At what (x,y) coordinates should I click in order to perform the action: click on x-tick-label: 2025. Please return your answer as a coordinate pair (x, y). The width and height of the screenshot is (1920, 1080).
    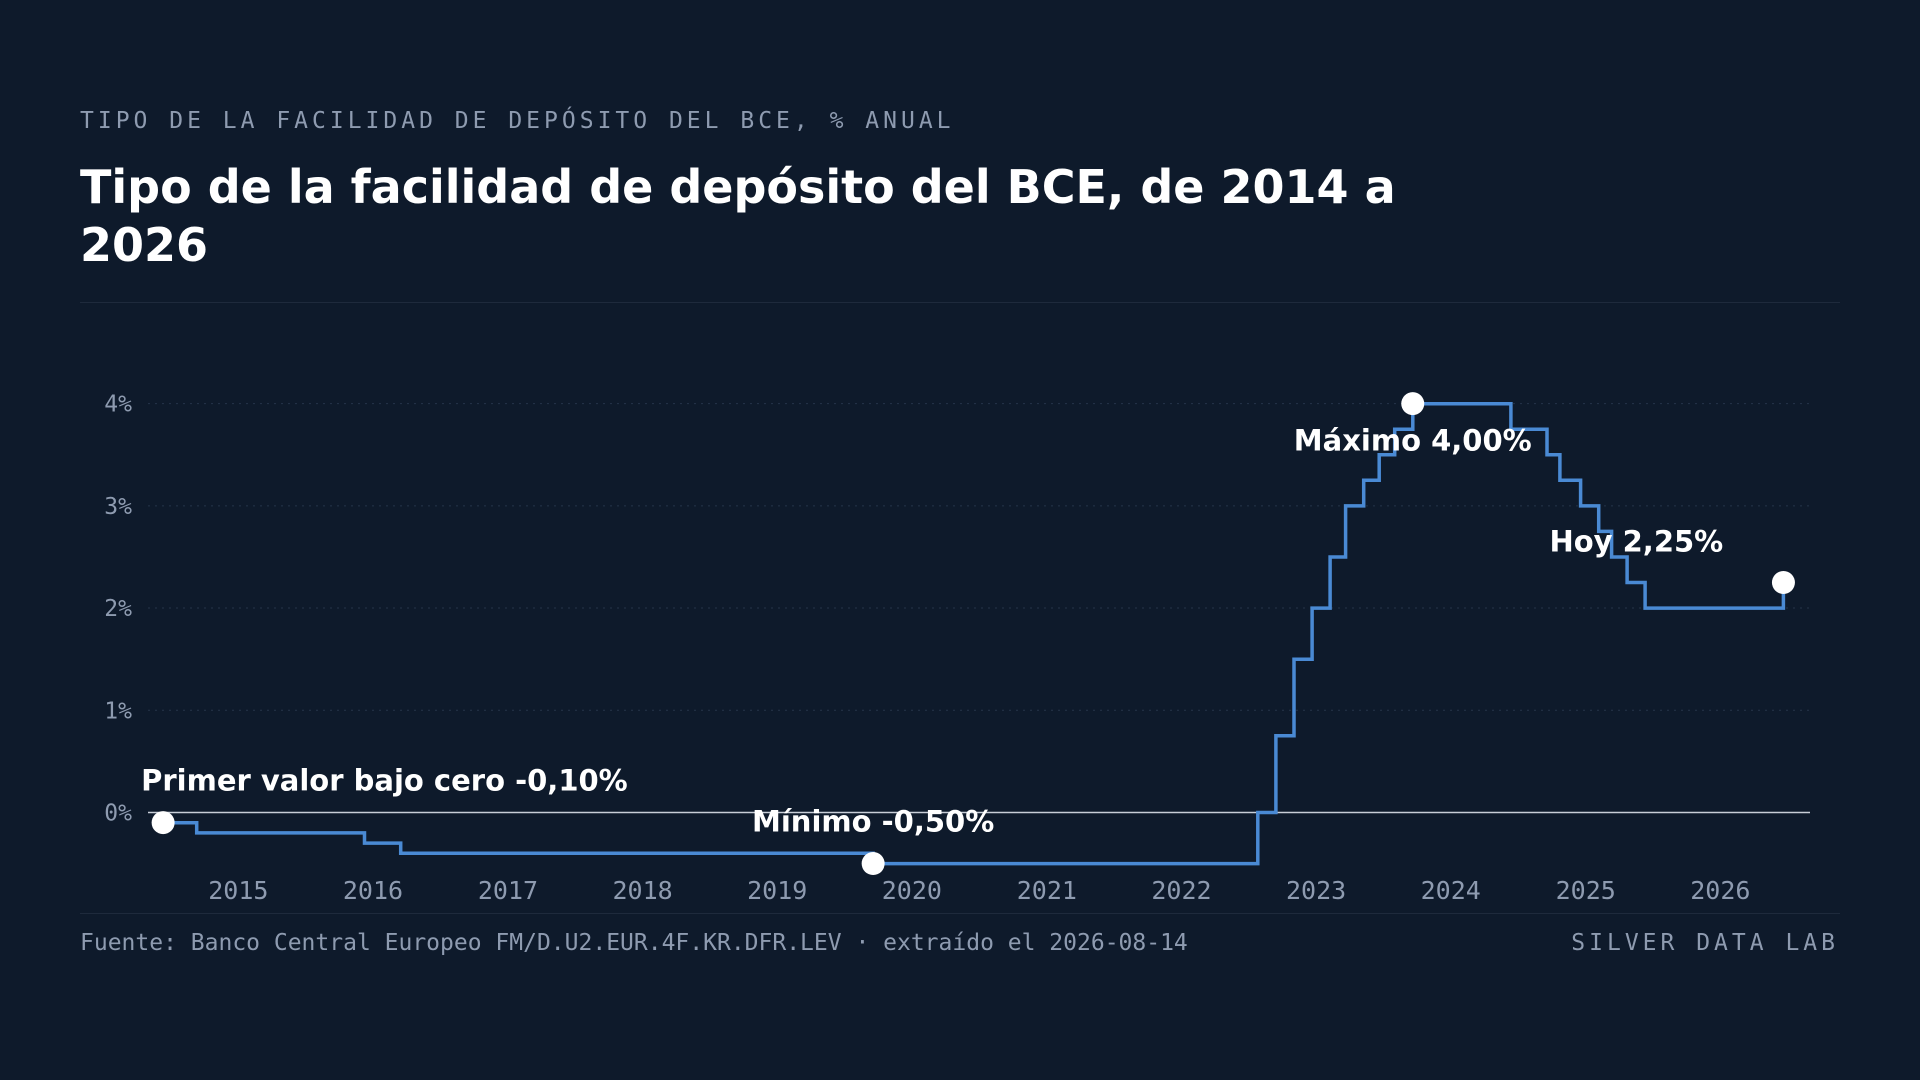
    Looking at the image, I should click on (1586, 890).